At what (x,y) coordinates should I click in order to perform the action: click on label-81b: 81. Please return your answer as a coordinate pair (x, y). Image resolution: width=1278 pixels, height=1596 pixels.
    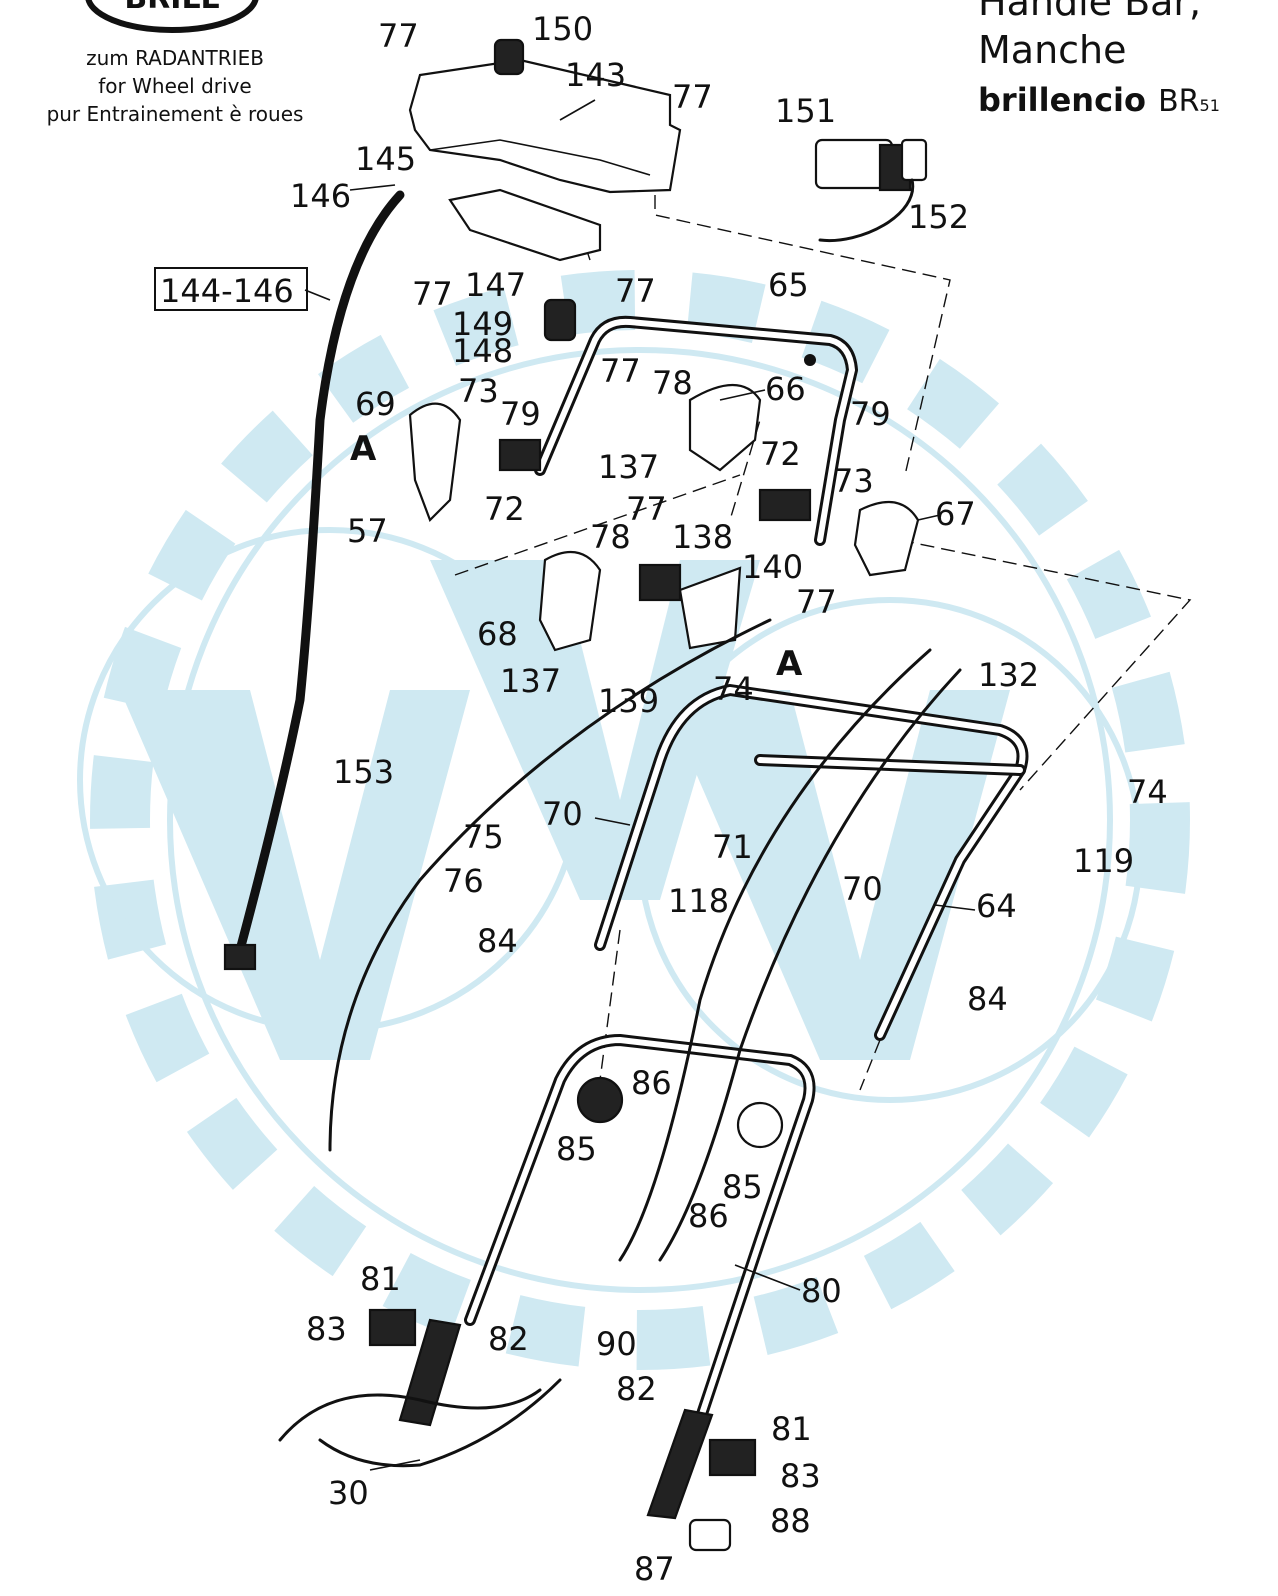
    Looking at the image, I should click on (791, 1429).